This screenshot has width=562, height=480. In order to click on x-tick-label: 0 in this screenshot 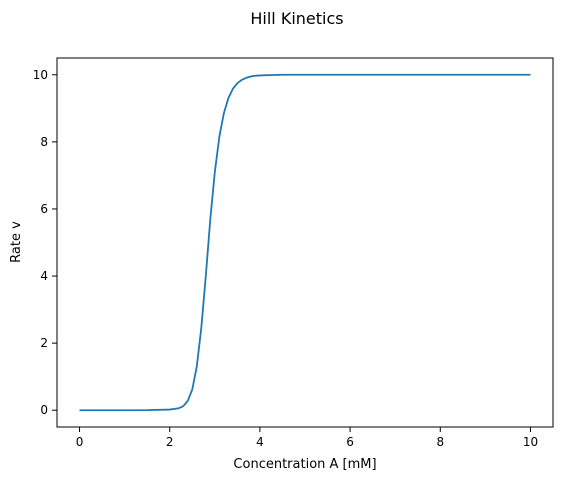, I will do `click(80, 442)`.